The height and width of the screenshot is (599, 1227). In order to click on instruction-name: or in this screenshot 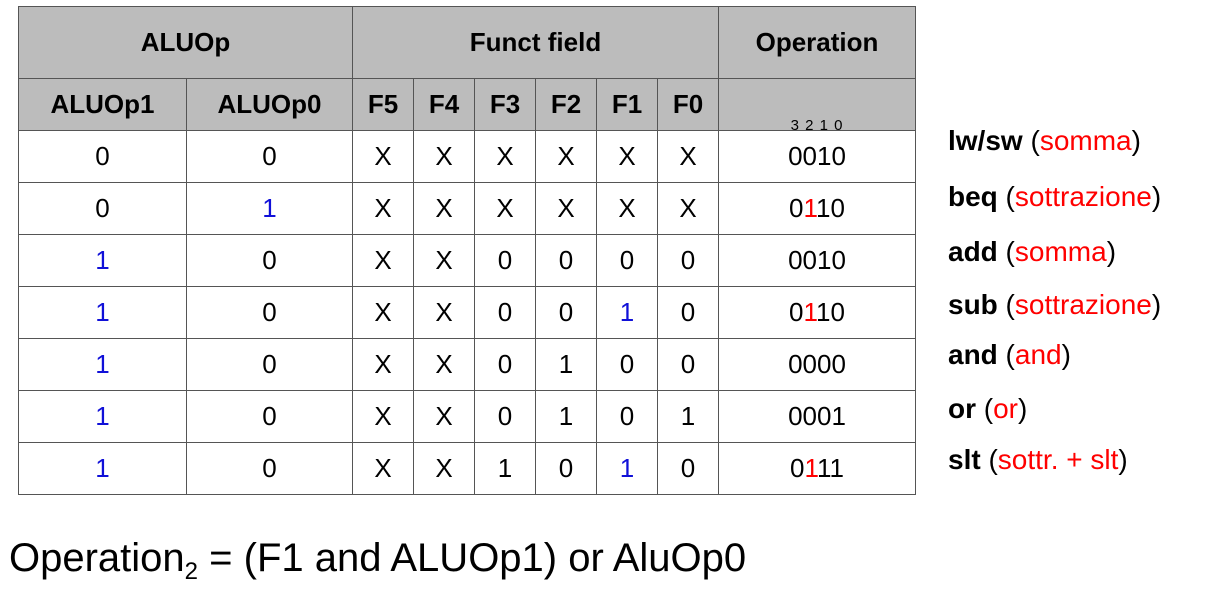, I will do `click(962, 408)`.